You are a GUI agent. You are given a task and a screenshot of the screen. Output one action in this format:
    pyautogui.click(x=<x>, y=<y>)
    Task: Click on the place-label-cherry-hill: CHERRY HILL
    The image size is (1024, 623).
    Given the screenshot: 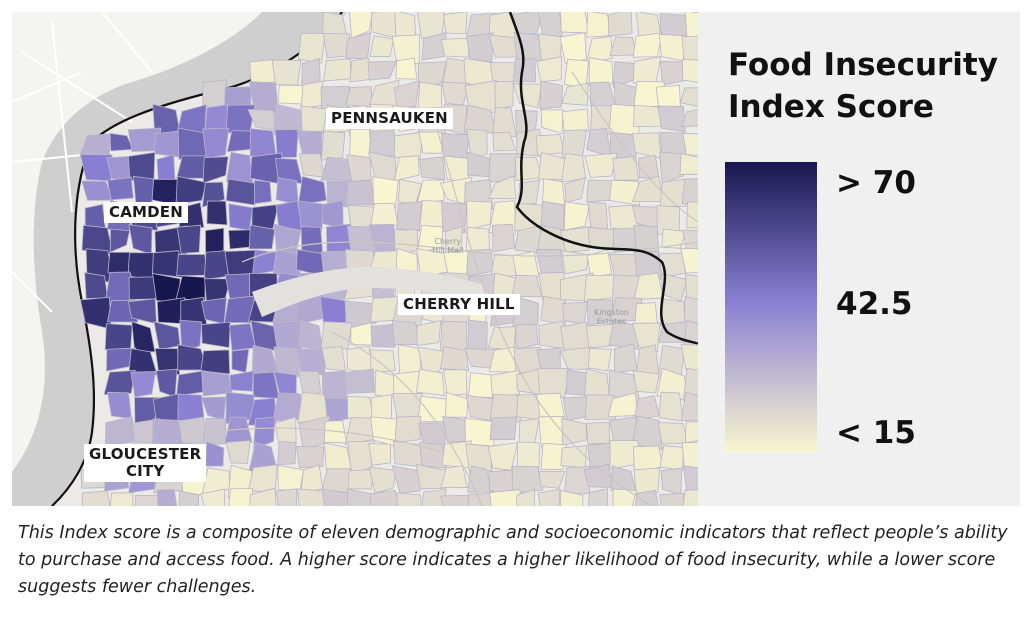 What is the action you would take?
    pyautogui.click(x=459, y=304)
    